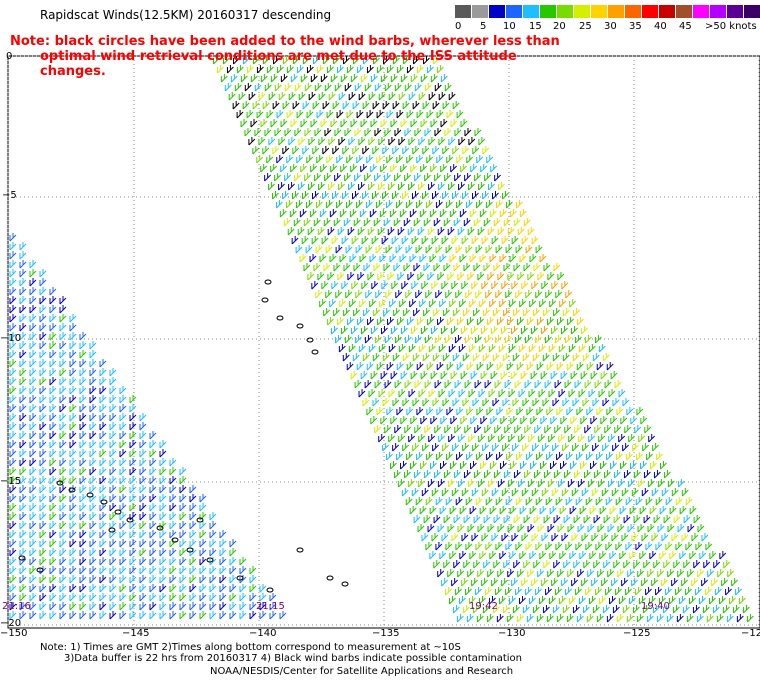 This screenshot has height=688, width=760. Describe the element at coordinates (200, 520) in the screenshot. I see `island-outline` at that location.